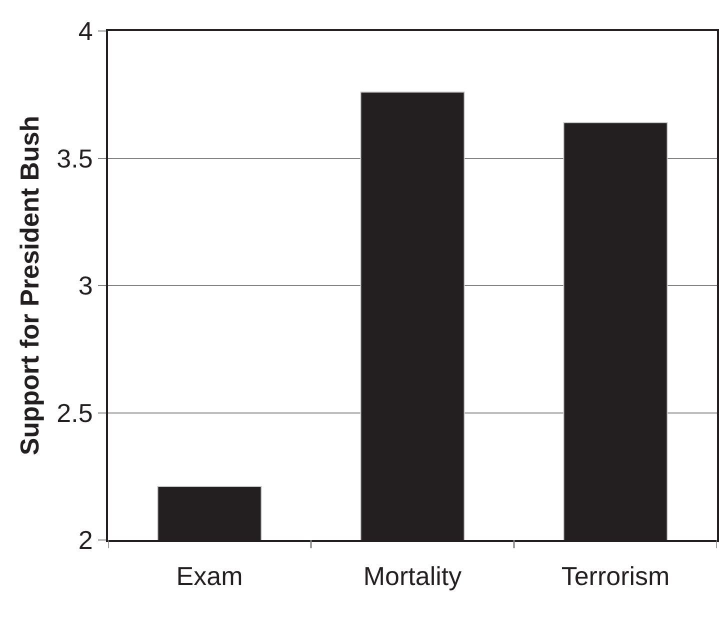 The width and height of the screenshot is (719, 621). Describe the element at coordinates (85, 540) in the screenshot. I see `y-tick-label: 2` at that location.